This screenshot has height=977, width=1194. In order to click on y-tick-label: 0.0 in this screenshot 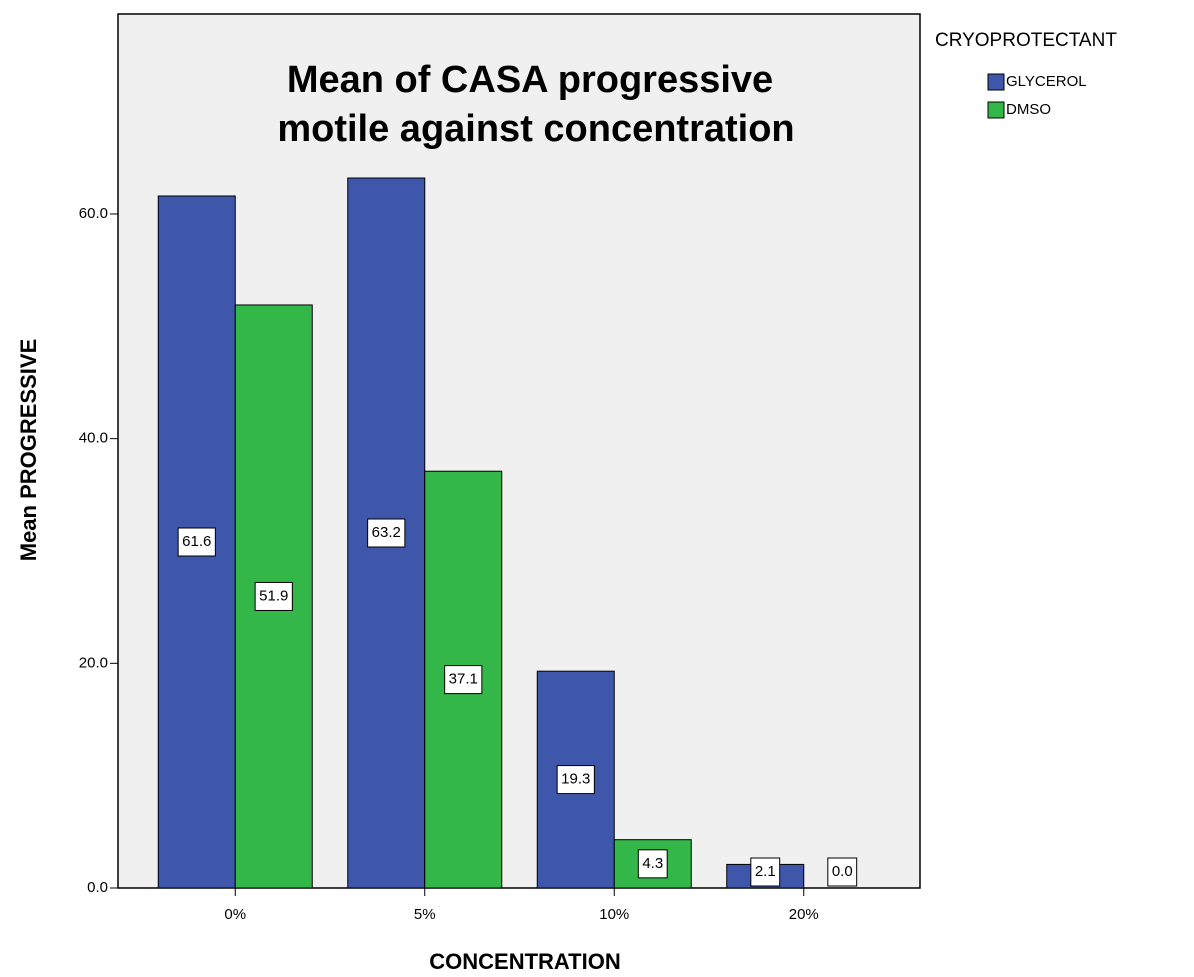, I will do `click(97, 887)`.